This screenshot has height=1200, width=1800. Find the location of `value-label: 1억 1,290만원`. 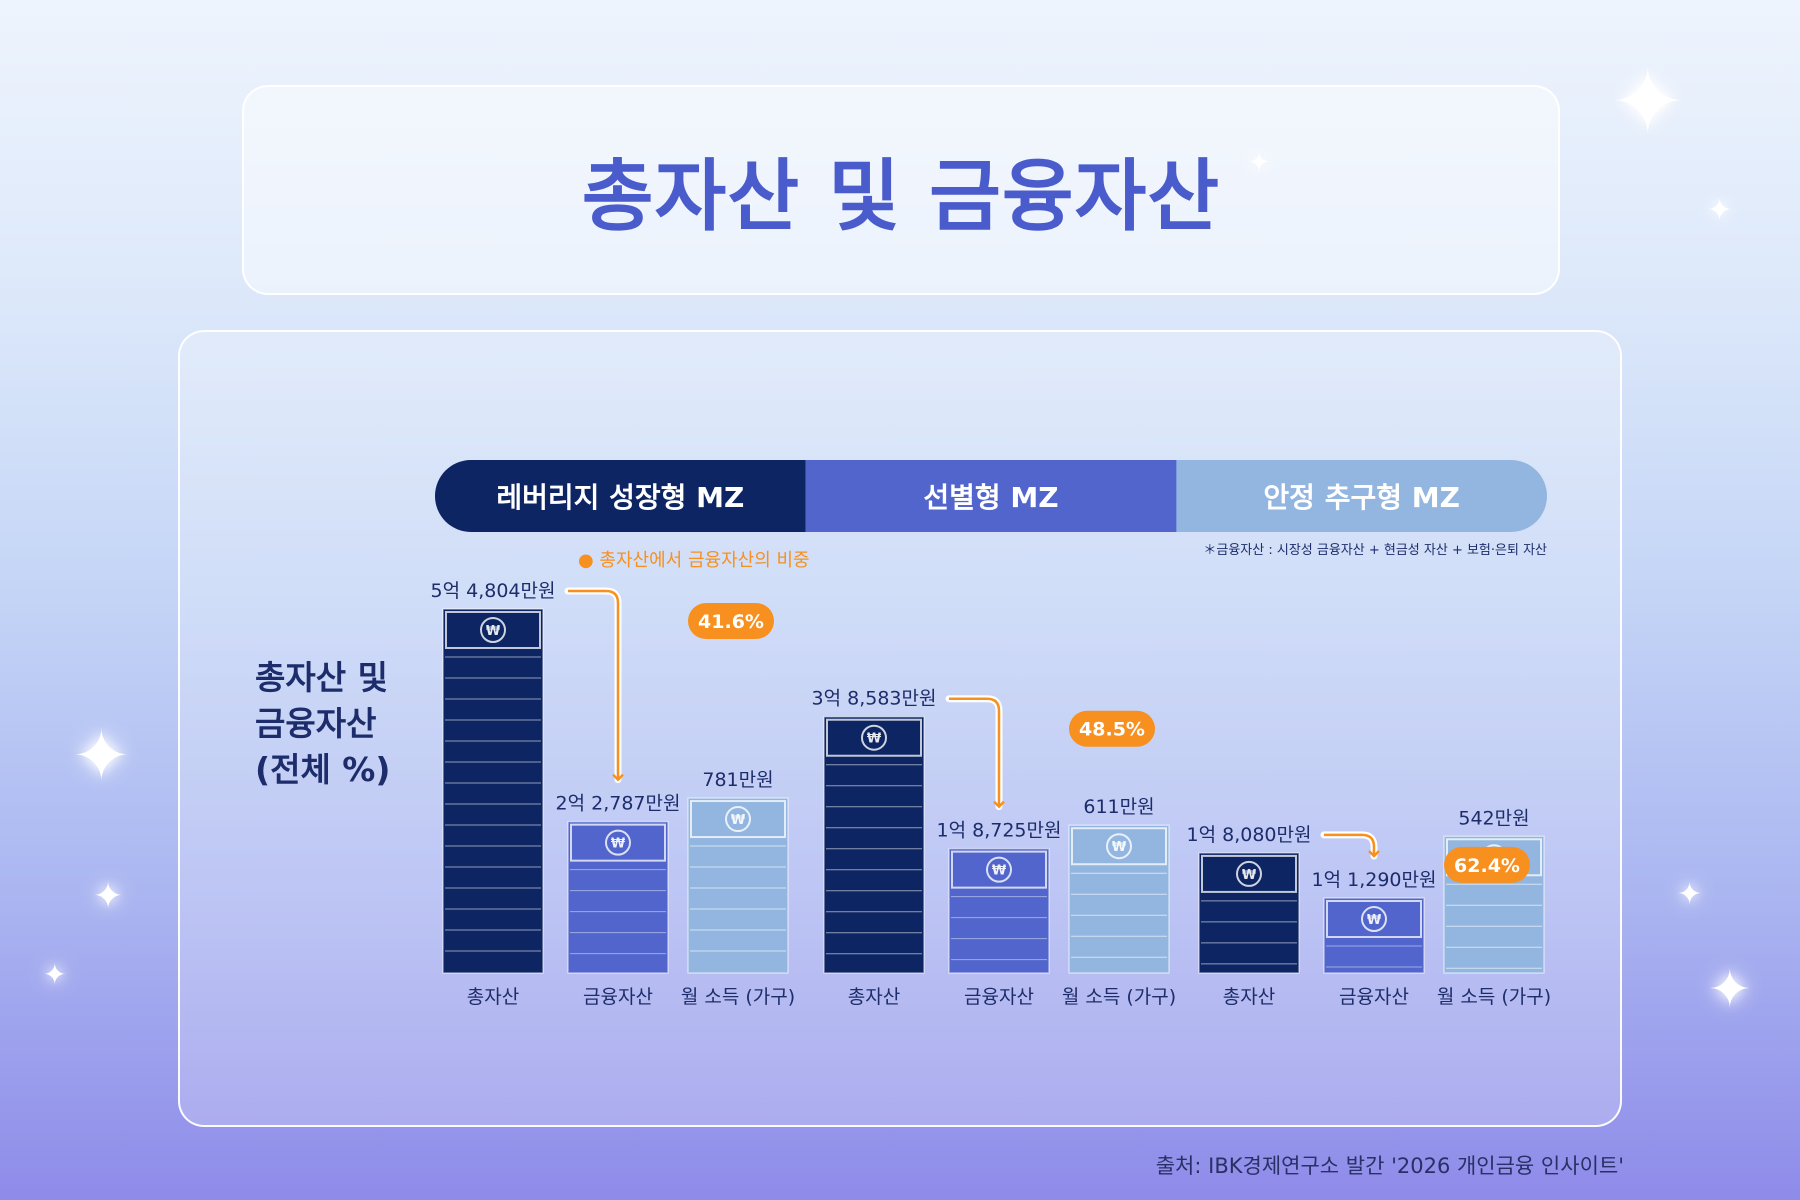

value-label: 1억 1,290만원 is located at coordinates (1374, 880).